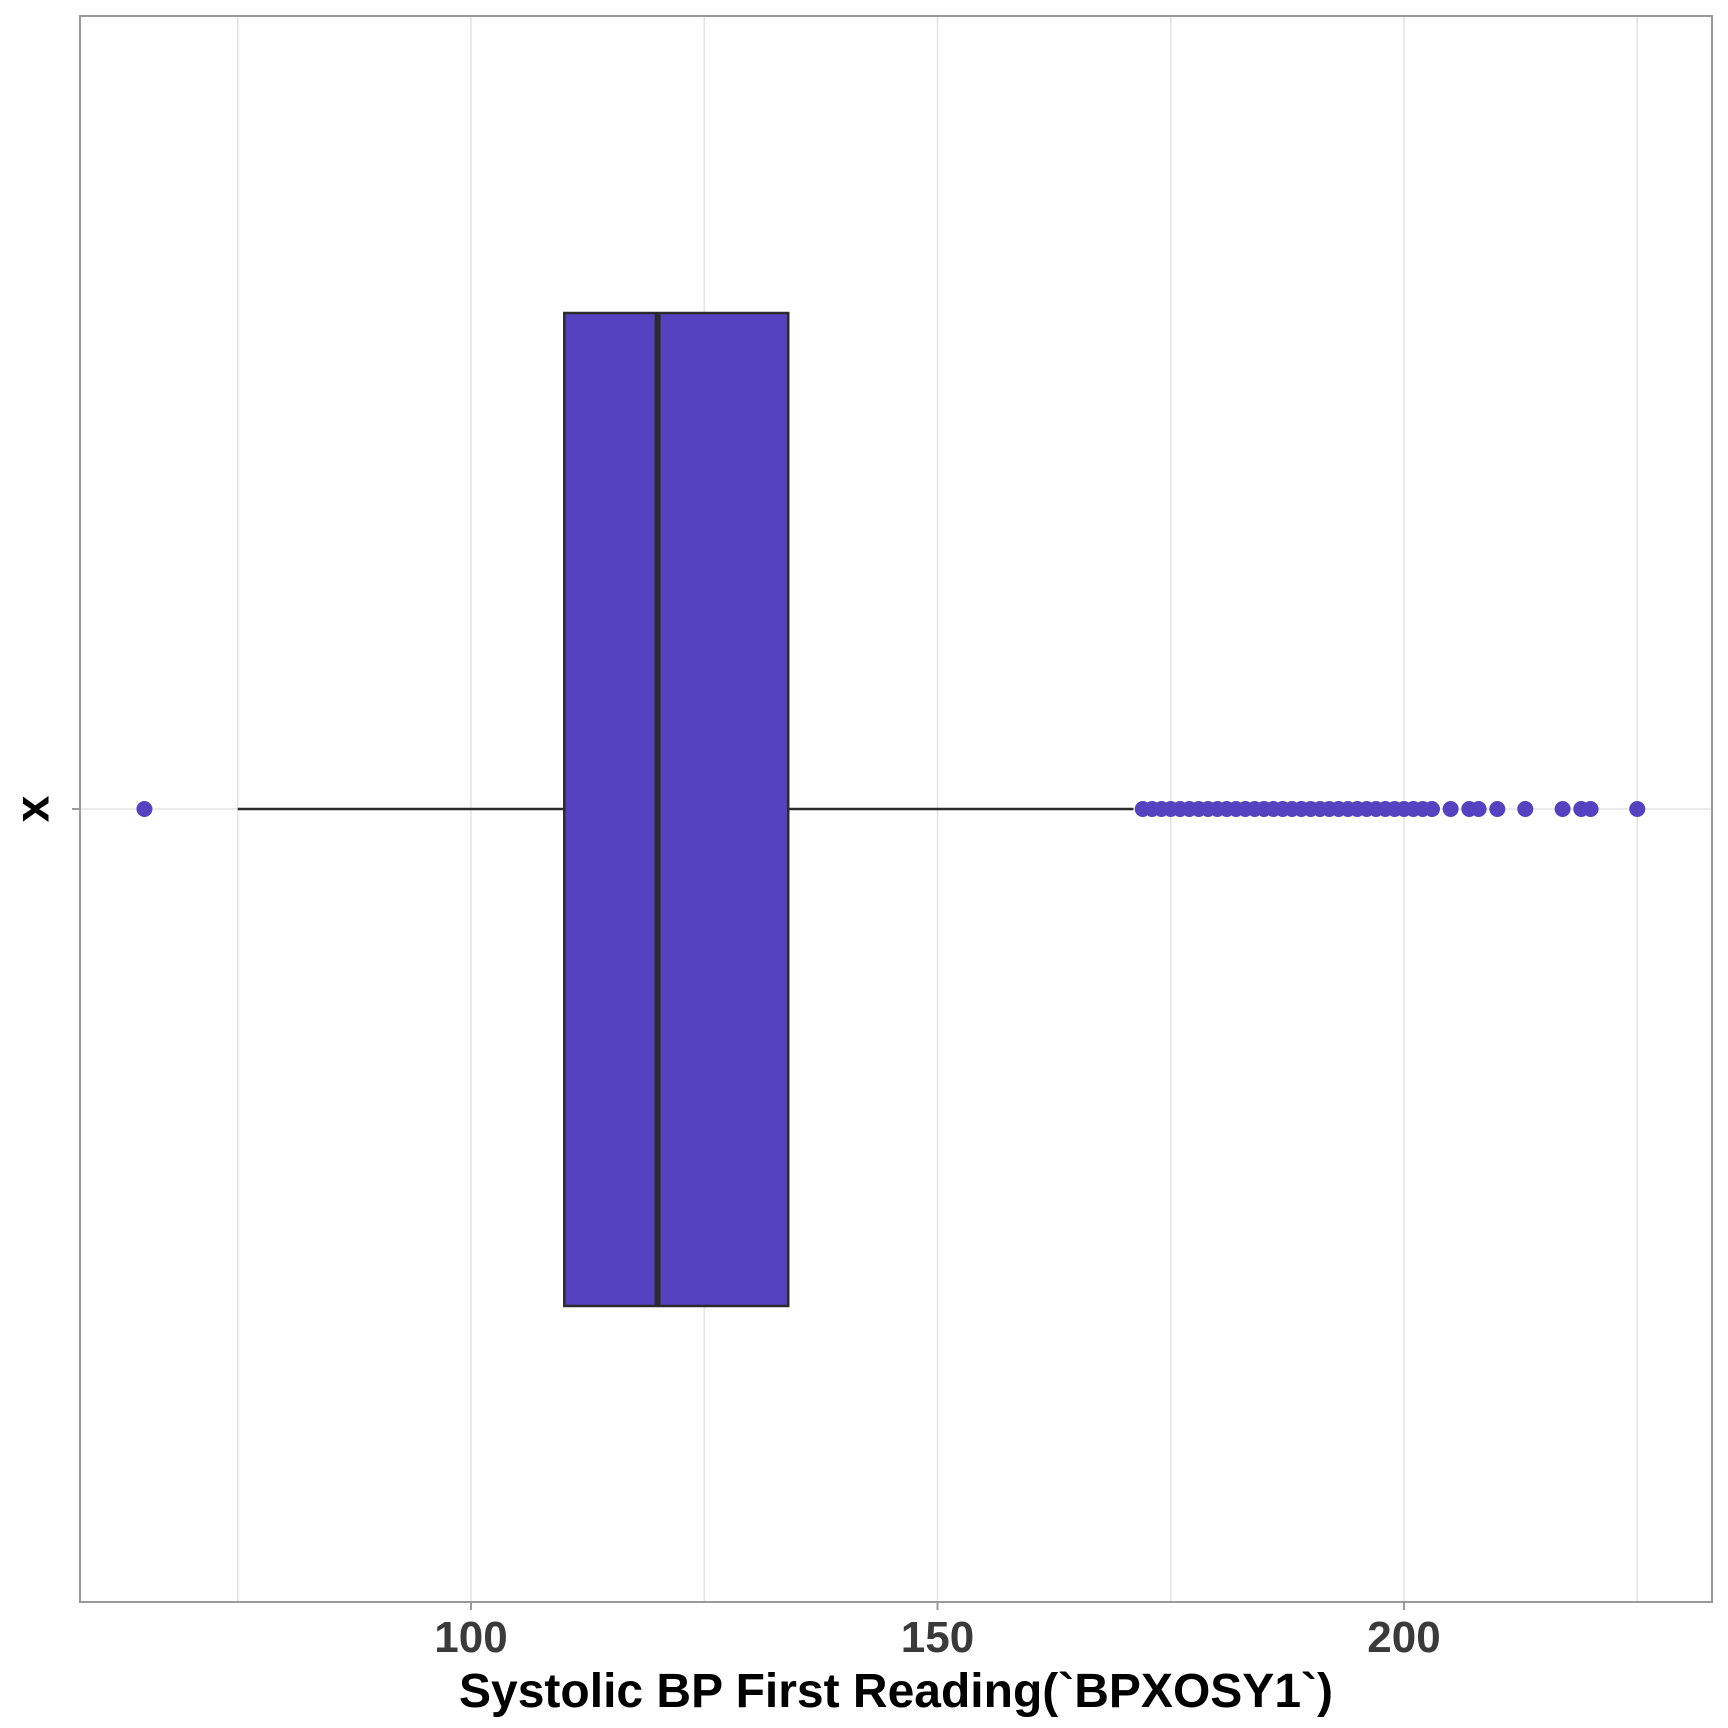 The width and height of the screenshot is (1728, 1728). I want to click on iqr-box, so click(676, 809).